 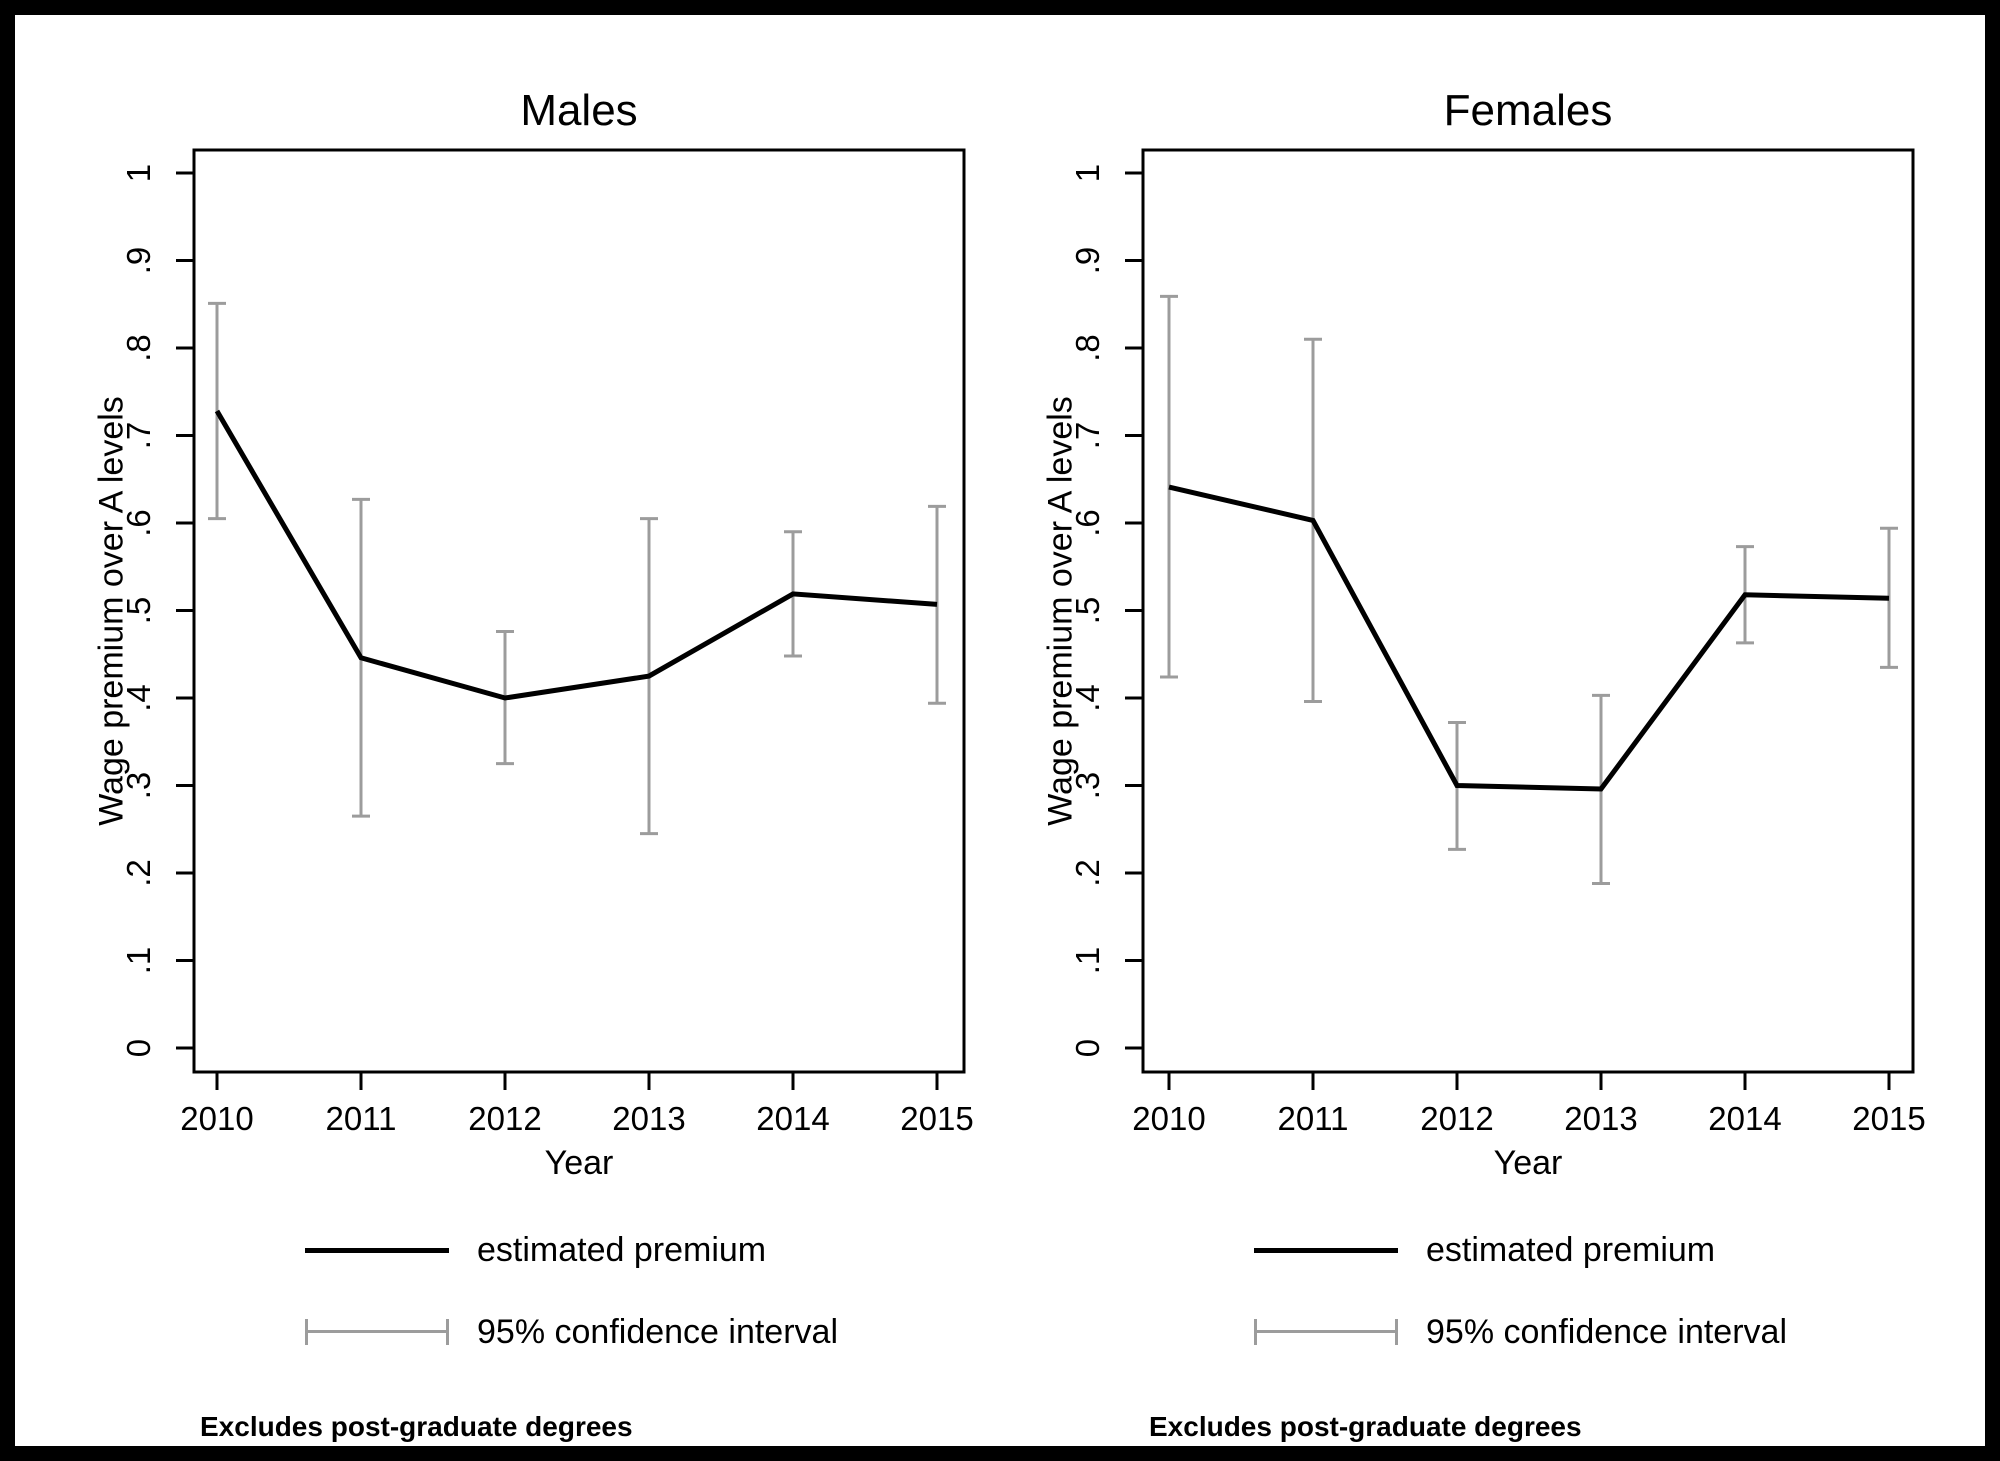 I want to click on footnote-males: Excludes post-graduate degrees, so click(x=416, y=1426).